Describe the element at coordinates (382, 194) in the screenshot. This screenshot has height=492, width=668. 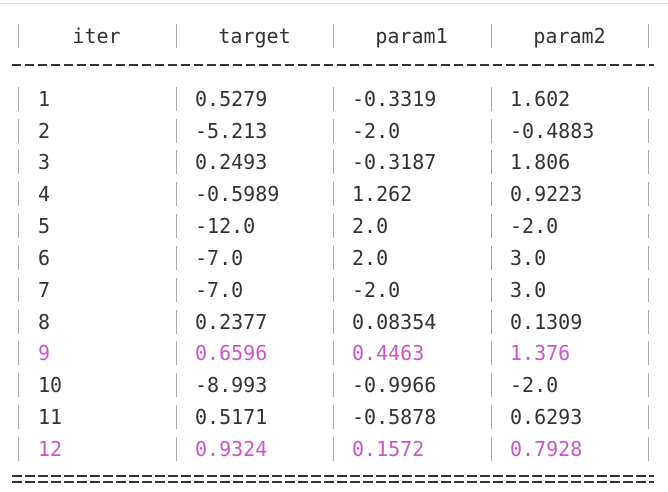
I see `cell: 1.262` at that location.